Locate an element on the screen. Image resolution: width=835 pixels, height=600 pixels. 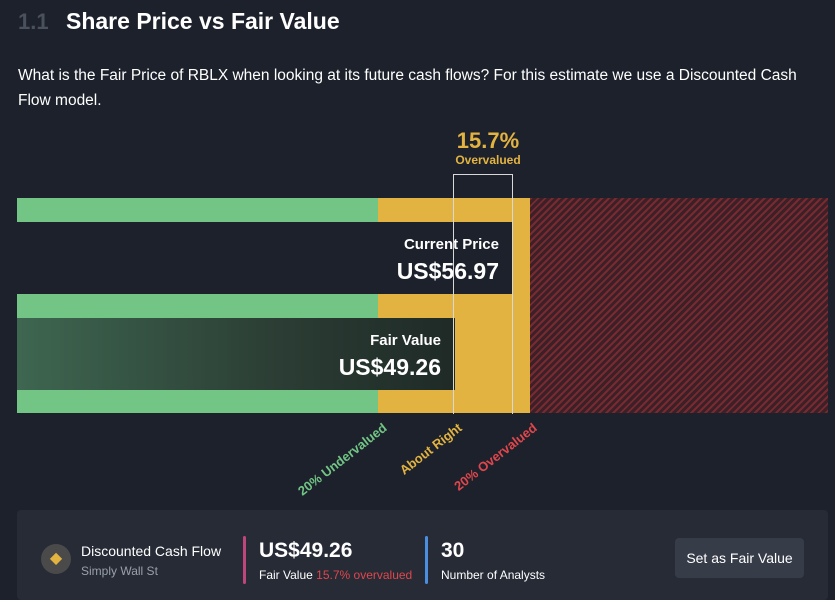
summary-fair-value: US$49.26 is located at coordinates (306, 550).